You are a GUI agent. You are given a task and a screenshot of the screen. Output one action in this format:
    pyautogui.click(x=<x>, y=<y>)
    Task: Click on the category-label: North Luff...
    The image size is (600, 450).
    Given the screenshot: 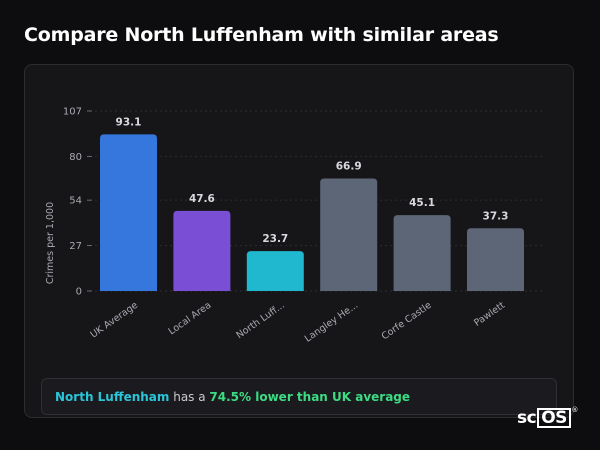 What is the action you would take?
    pyautogui.click(x=260, y=320)
    